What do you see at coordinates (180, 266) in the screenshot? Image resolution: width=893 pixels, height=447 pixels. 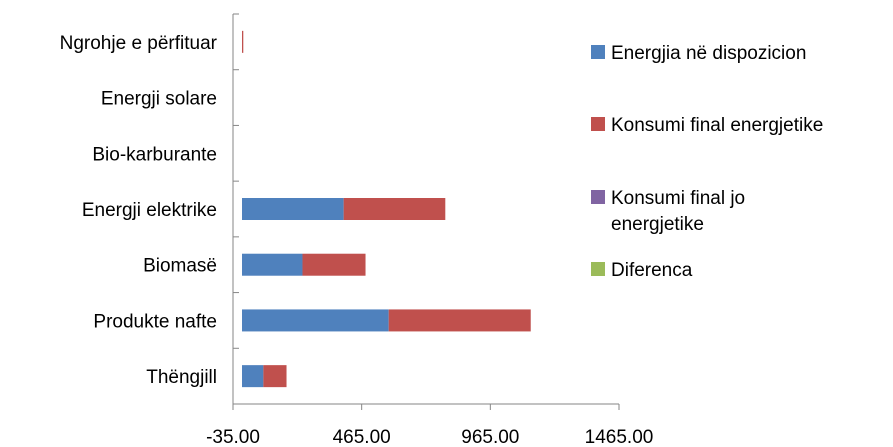 I see `category-label-biomase: Biomasë` at bounding box center [180, 266].